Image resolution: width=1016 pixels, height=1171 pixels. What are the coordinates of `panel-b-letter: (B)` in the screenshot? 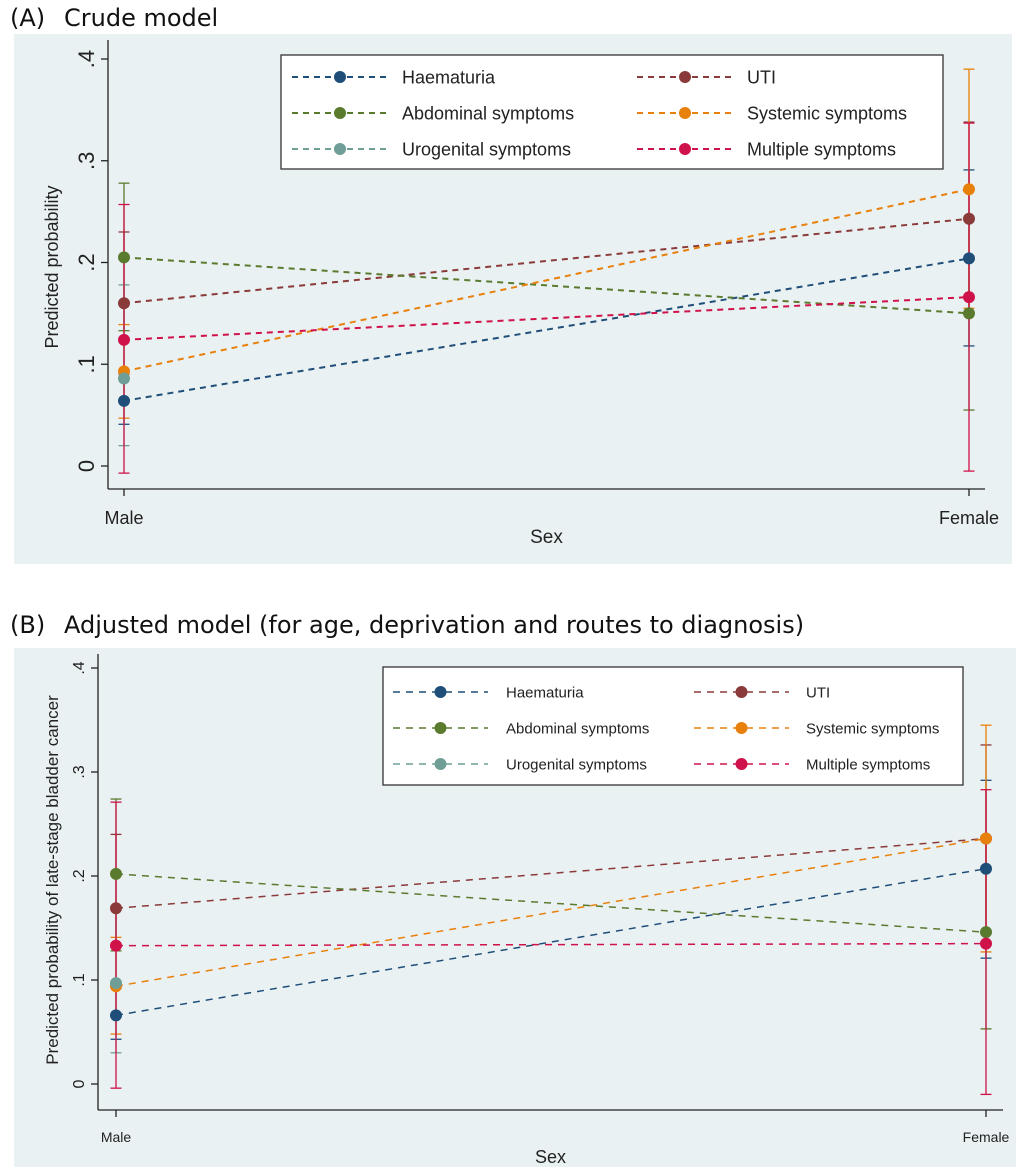 It's located at (28, 625).